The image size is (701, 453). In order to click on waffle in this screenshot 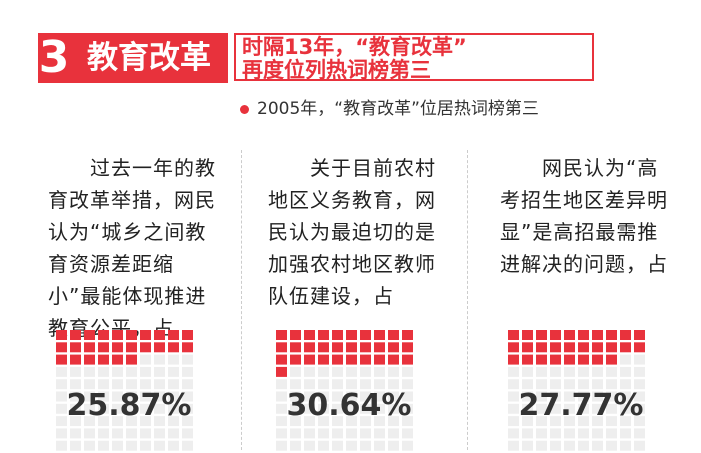, I will do `click(576, 390)`.